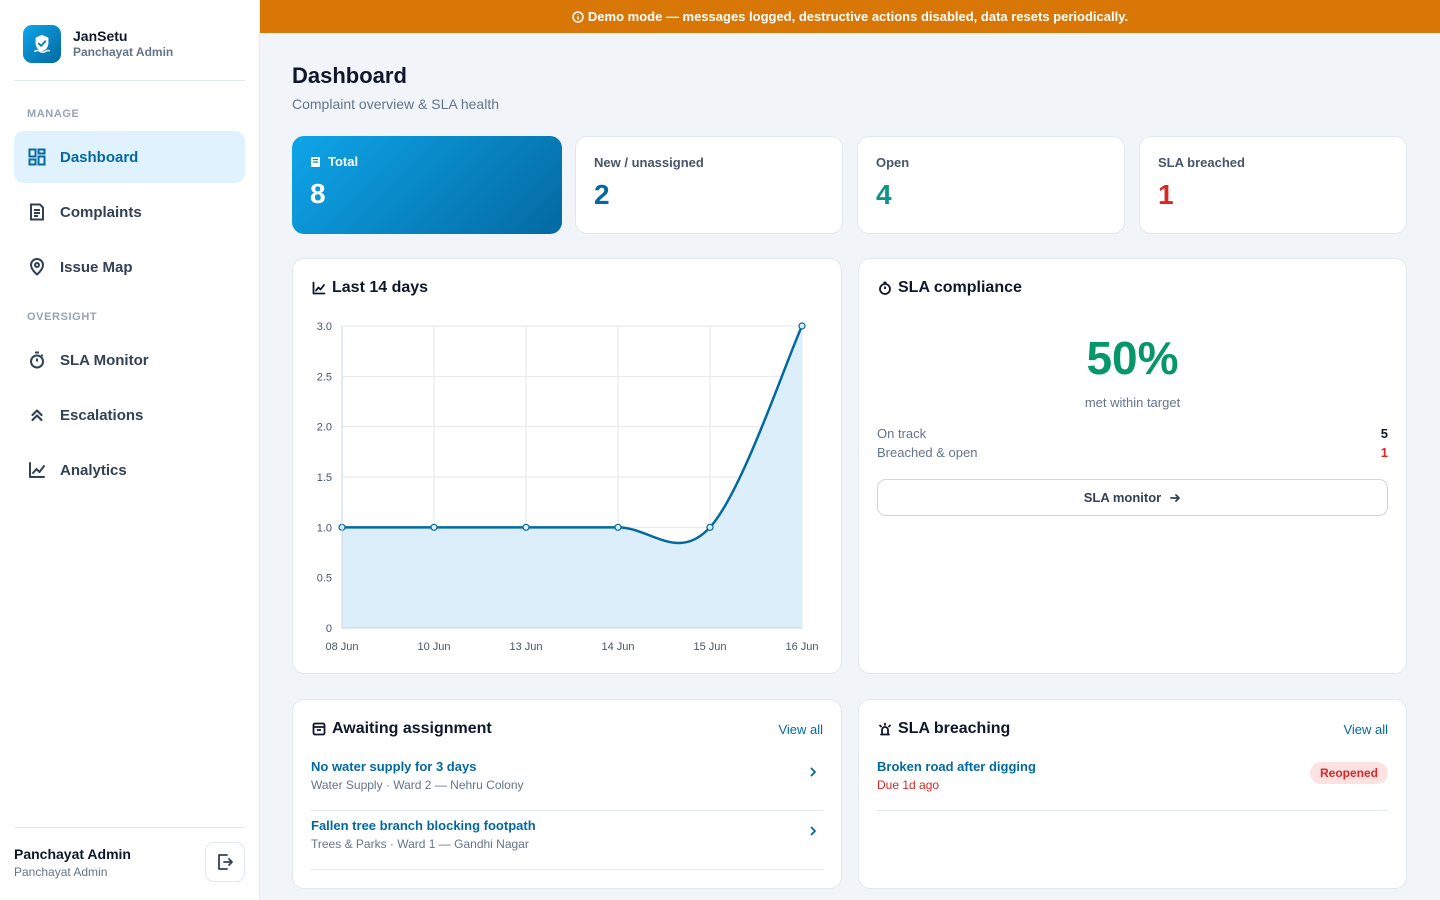 Image resolution: width=1440 pixels, height=900 pixels. What do you see at coordinates (324, 478) in the screenshot?
I see `y-tick-label: 1.5` at bounding box center [324, 478].